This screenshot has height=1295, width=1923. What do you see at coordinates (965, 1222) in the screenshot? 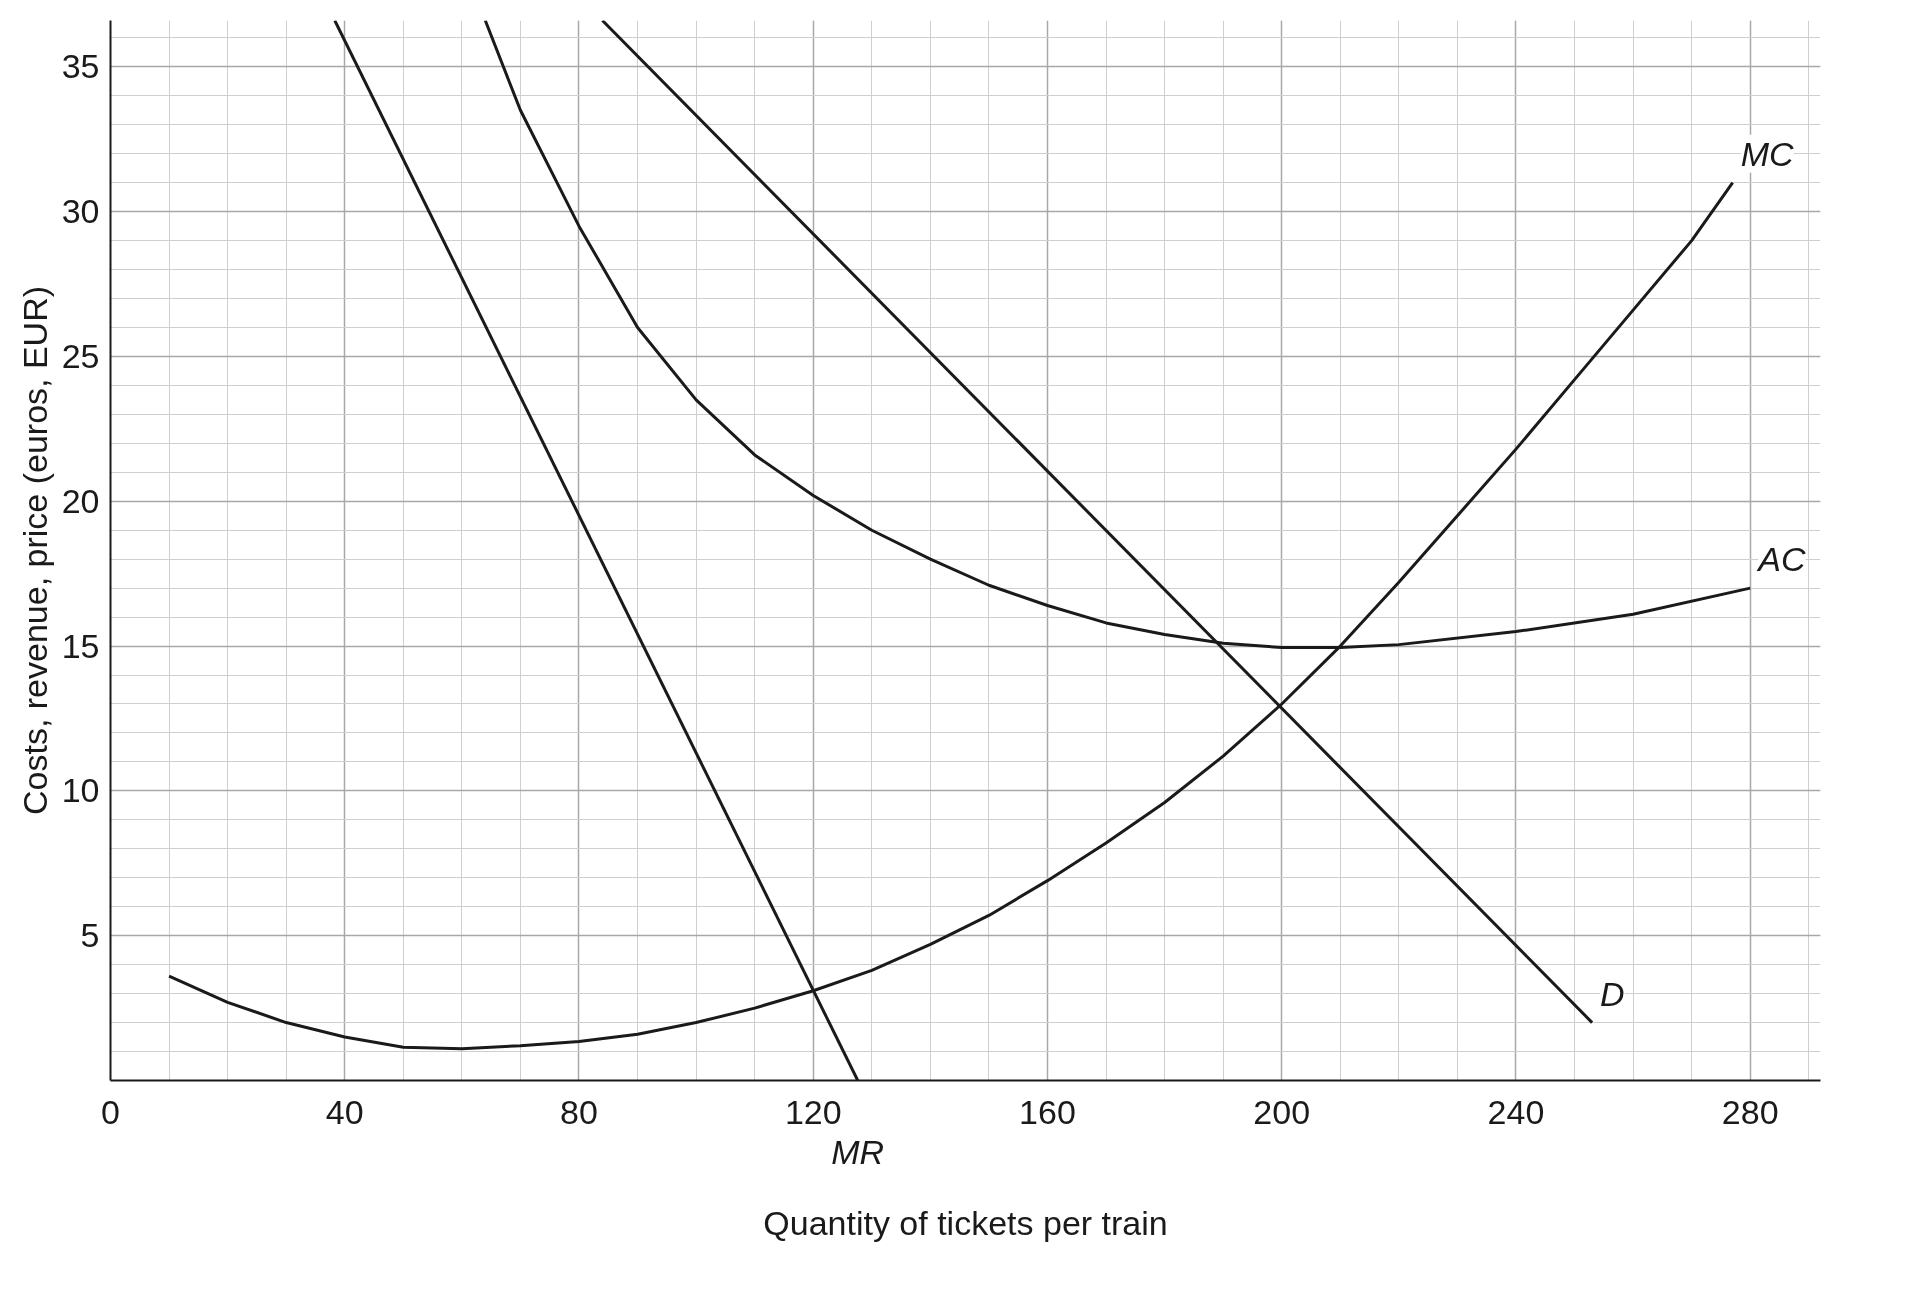
I see `x-axis-title: Quantity of tickets per train` at bounding box center [965, 1222].